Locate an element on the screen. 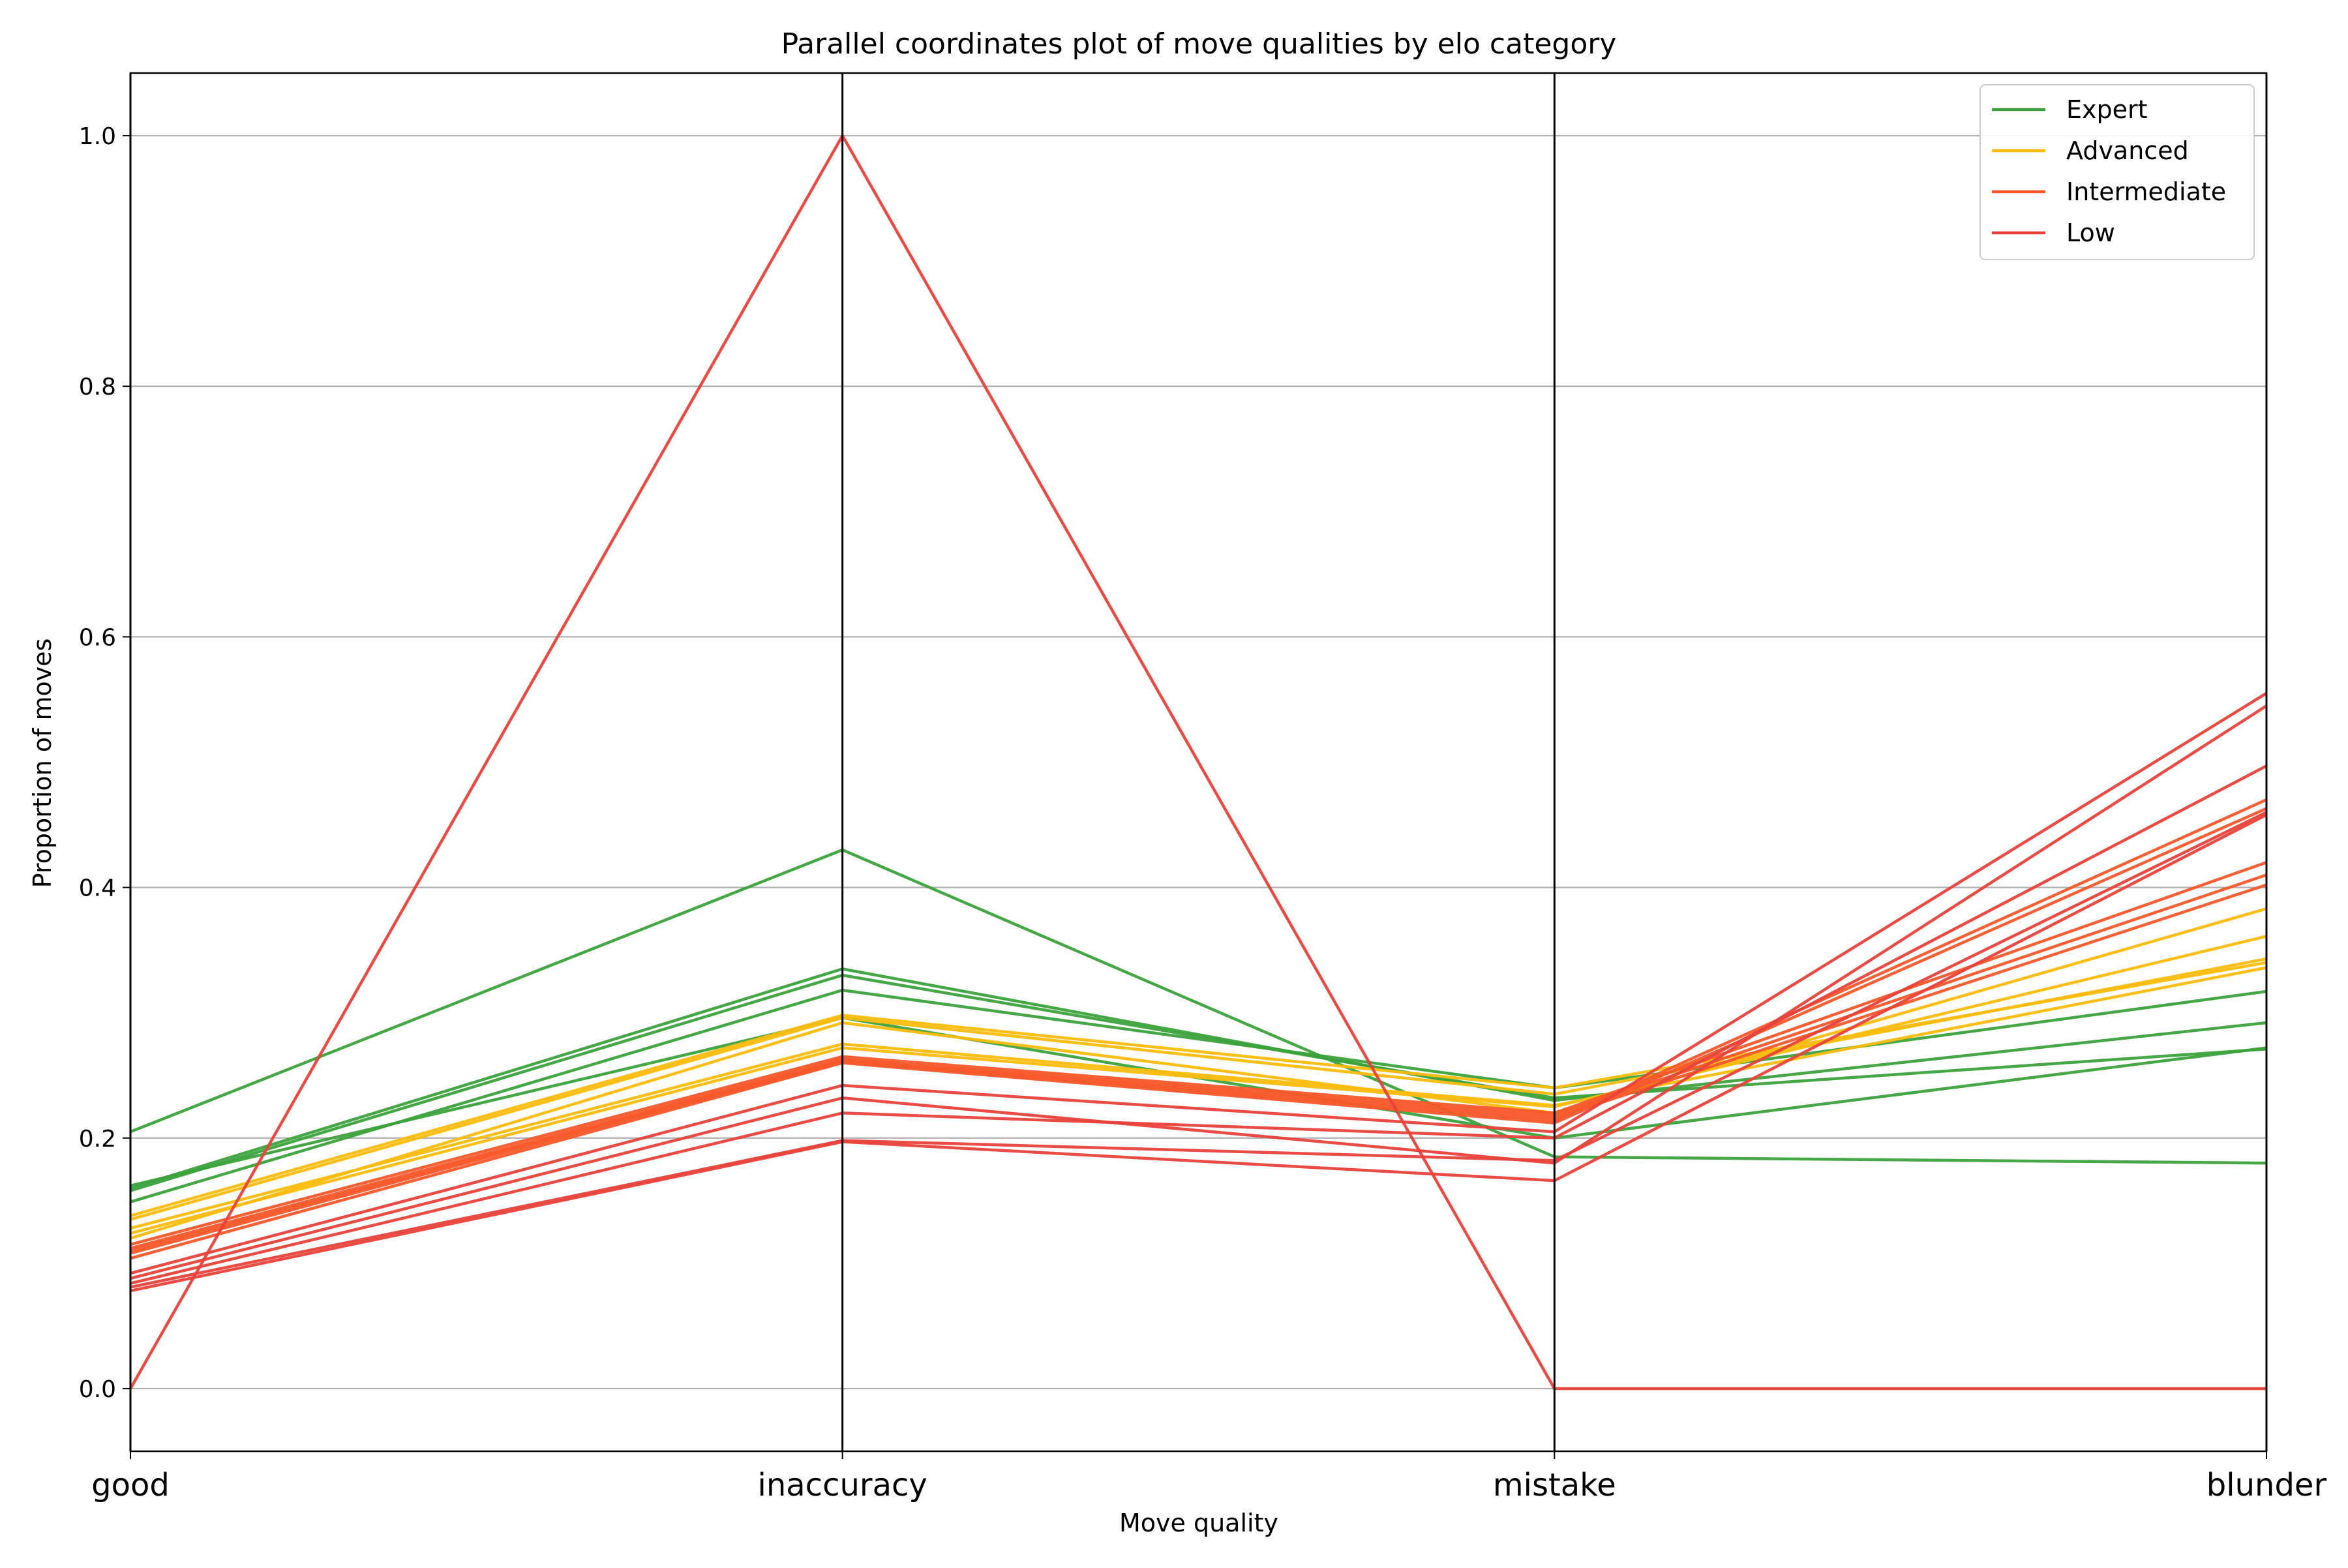 The image size is (2348, 1568). legend-box is located at coordinates (2117, 172).